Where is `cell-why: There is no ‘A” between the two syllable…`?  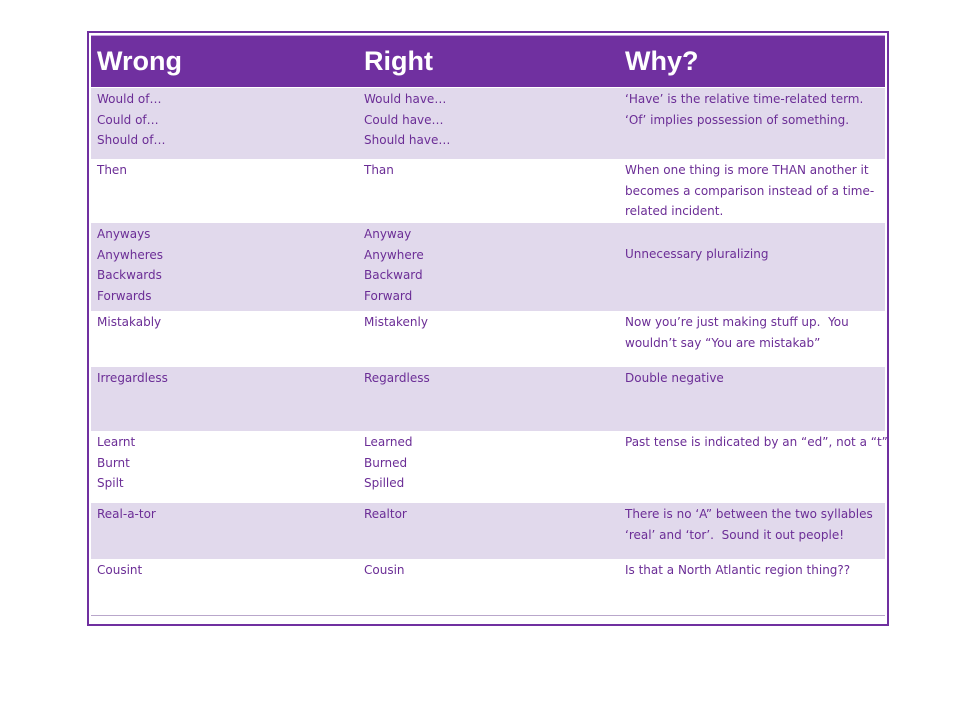
cell-why: There is no ‘A” between the two syllable… is located at coordinates (749, 524).